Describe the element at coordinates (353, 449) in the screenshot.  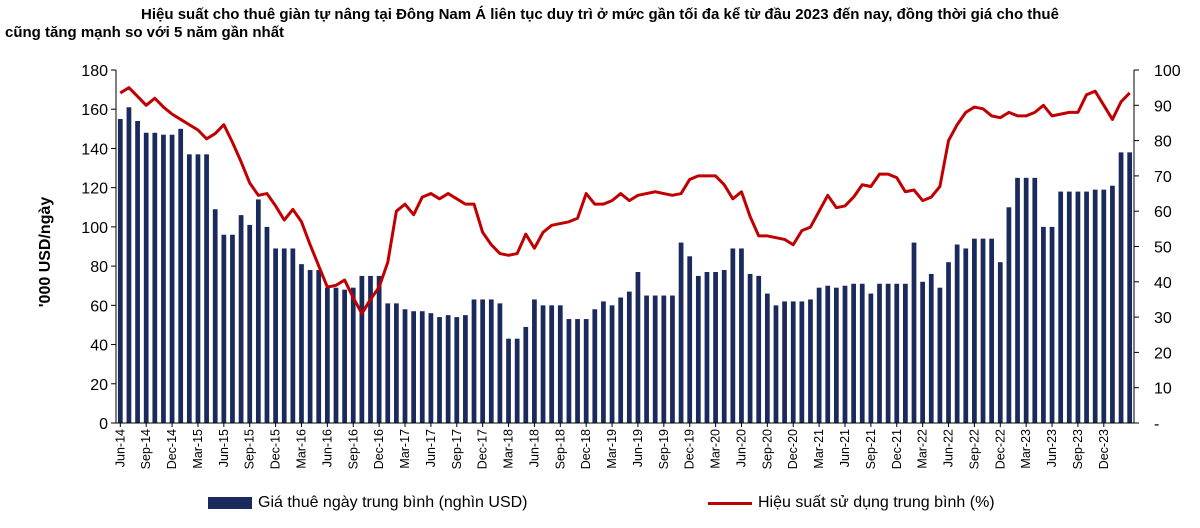
I see `x-tick-label: Sep-16` at that location.